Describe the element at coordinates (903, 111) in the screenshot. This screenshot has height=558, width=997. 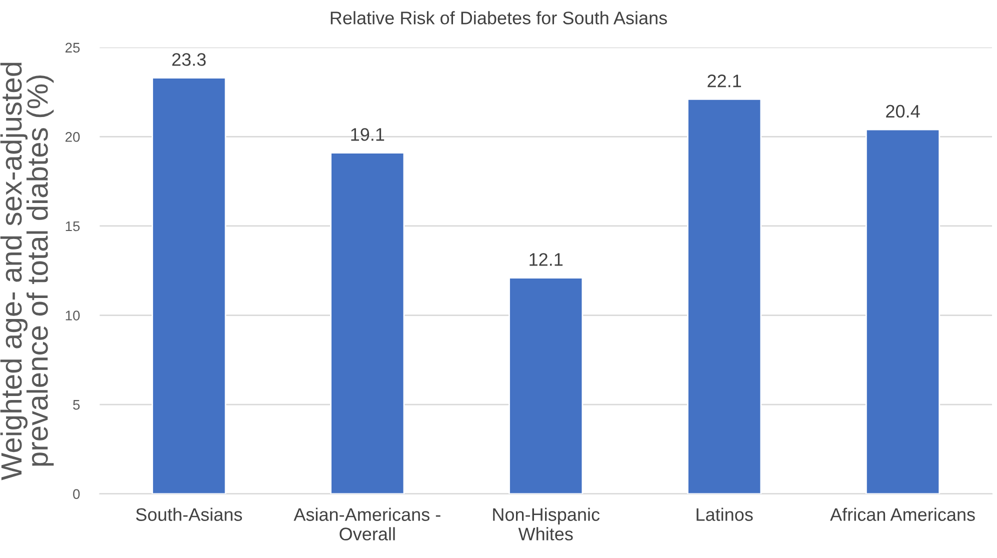
I see `data-label: 20.4` at that location.